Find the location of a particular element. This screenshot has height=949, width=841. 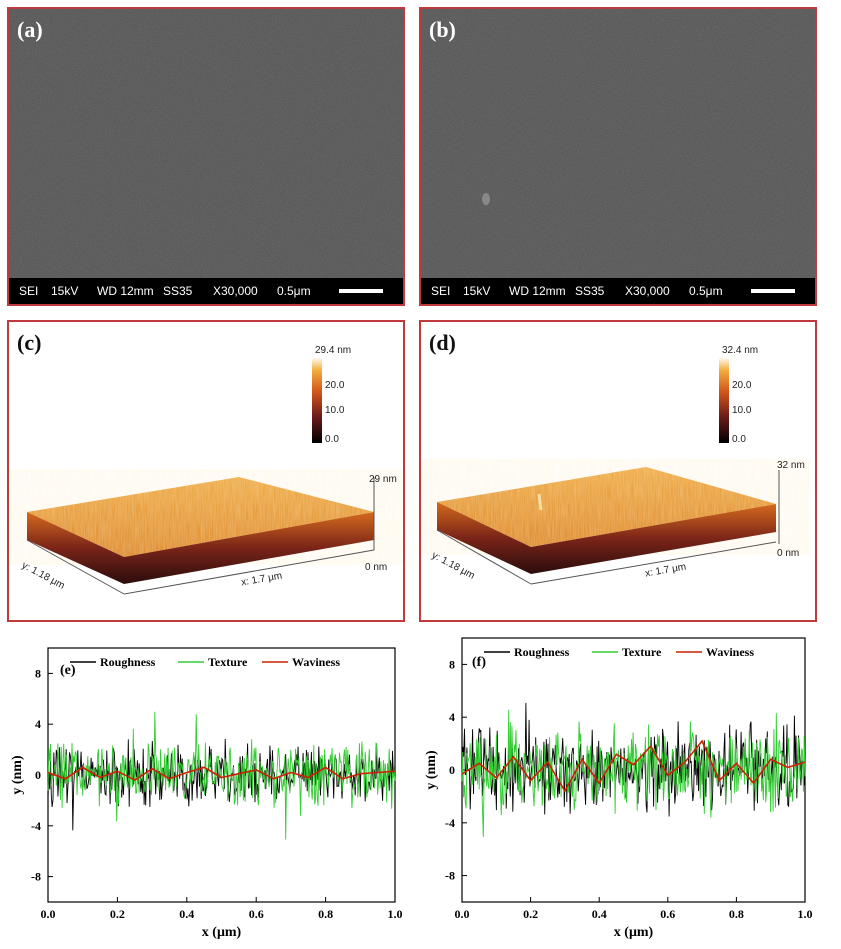

z-top-label: 29 nm is located at coordinates (383, 479).